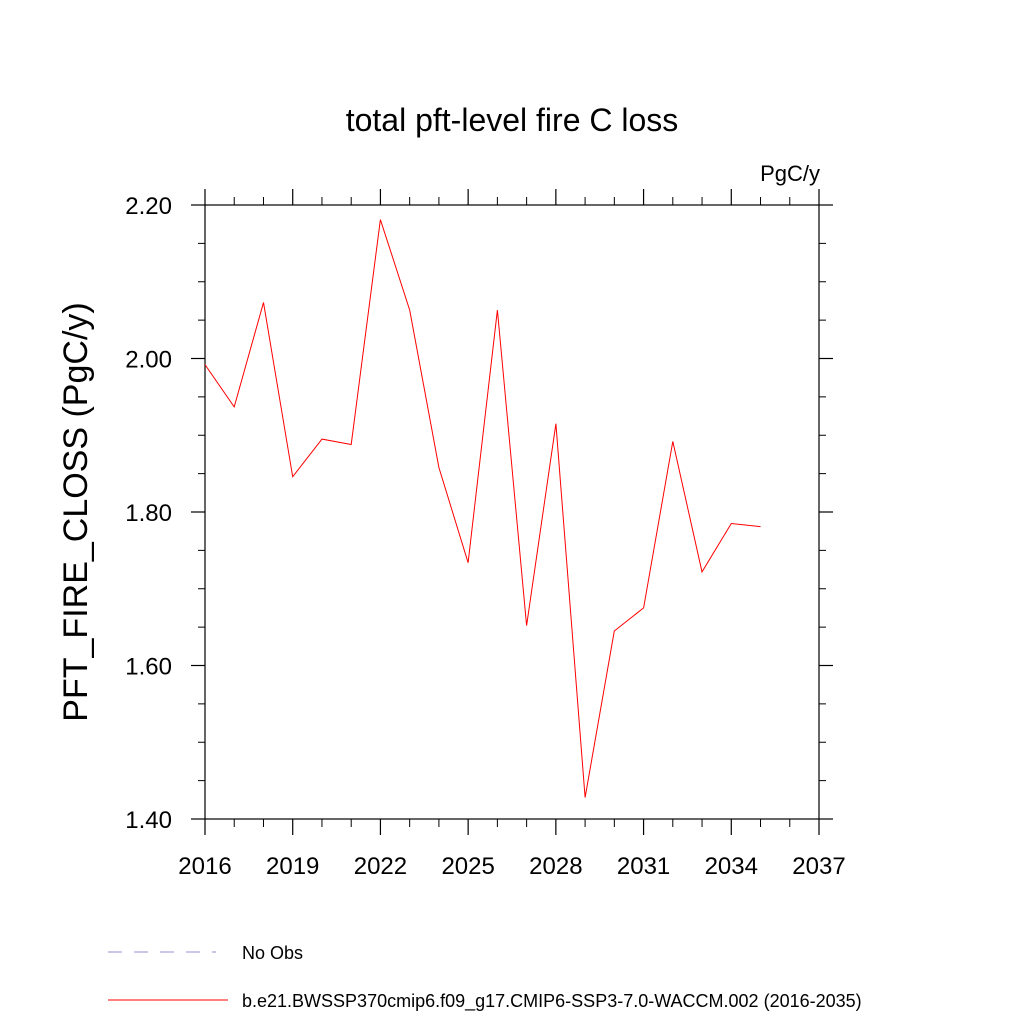 The image size is (1024, 1024). Describe the element at coordinates (380, 866) in the screenshot. I see `x-tick-label: 2022` at that location.